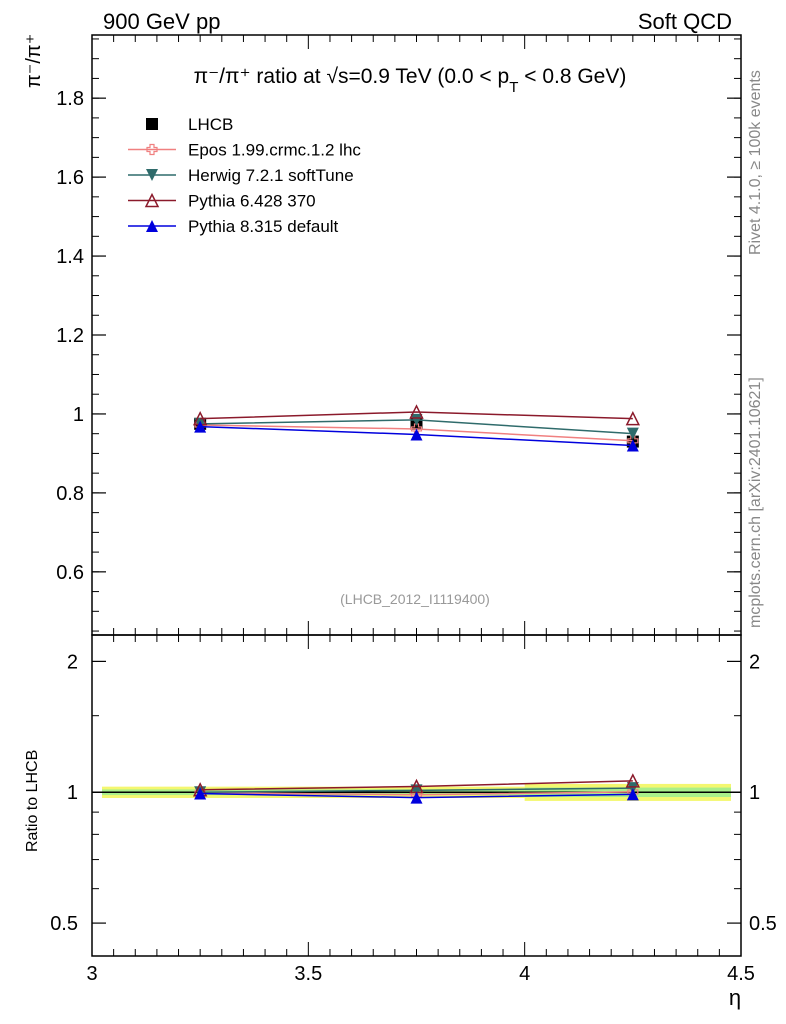 This screenshot has width=786, height=1024. I want to click on series-line, so click(416, 415).